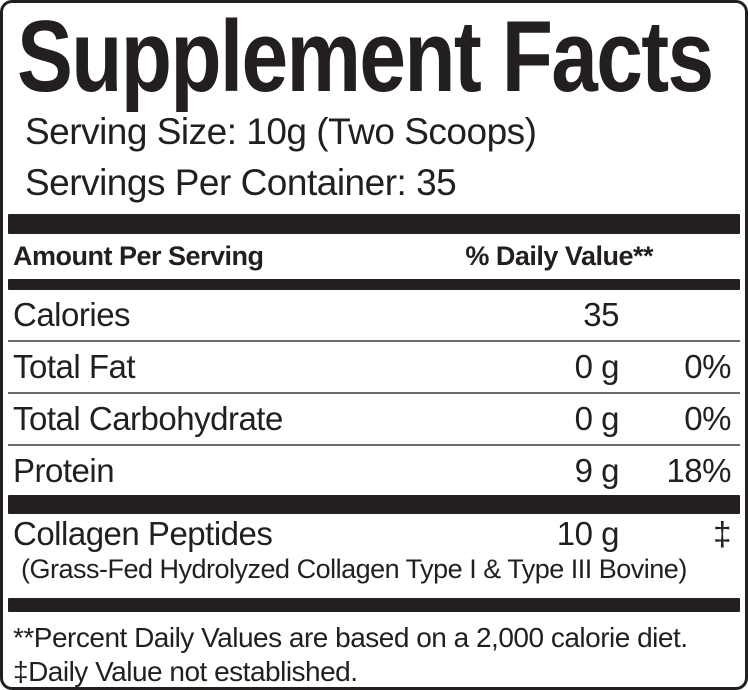 The height and width of the screenshot is (690, 748). I want to click on servings-per-container-line: Servings Per Container: 35, so click(241, 182).